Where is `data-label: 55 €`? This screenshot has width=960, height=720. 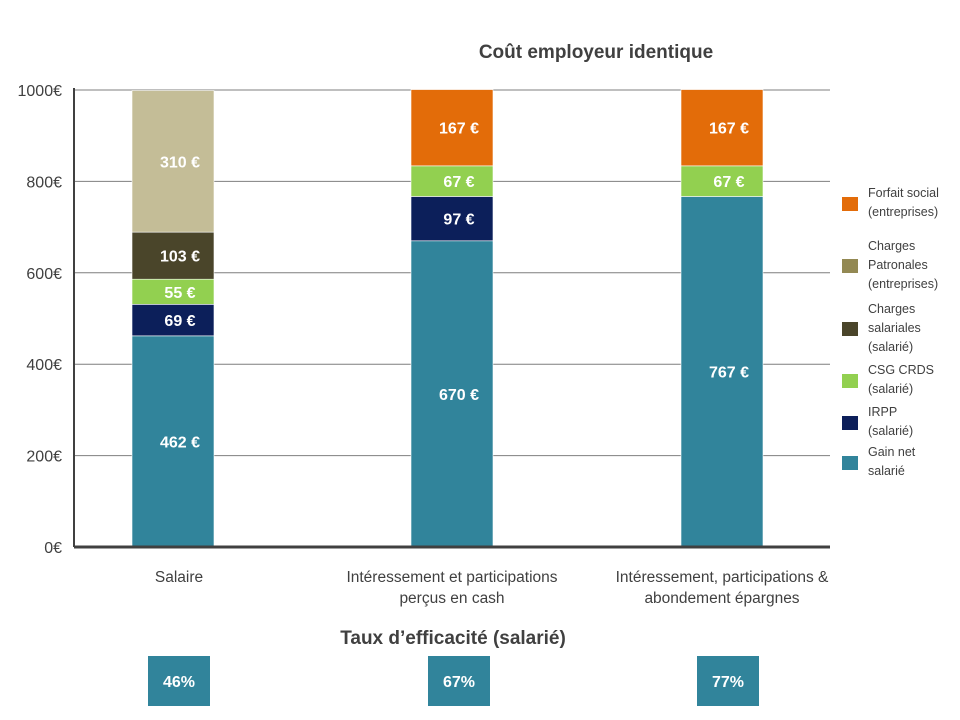
data-label: 55 € is located at coordinates (179, 293).